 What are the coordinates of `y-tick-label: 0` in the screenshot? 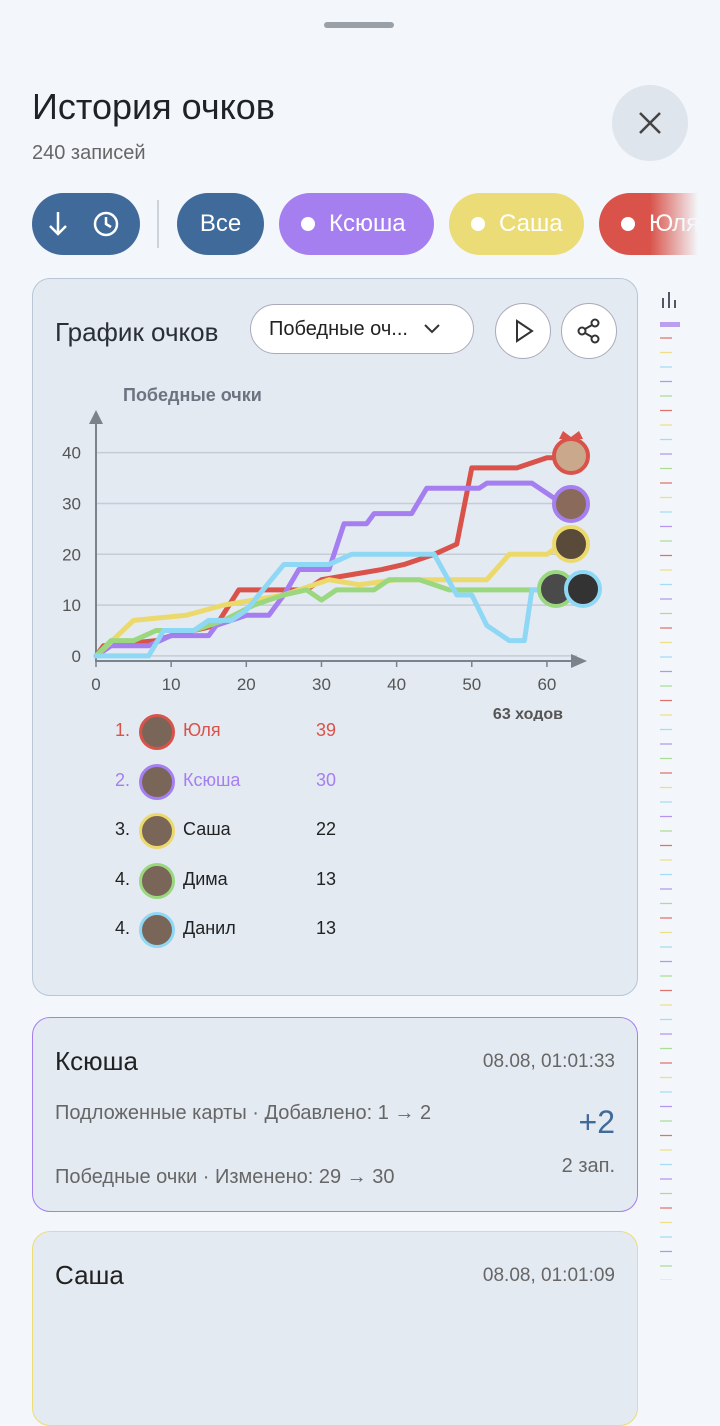 It's located at (76, 656).